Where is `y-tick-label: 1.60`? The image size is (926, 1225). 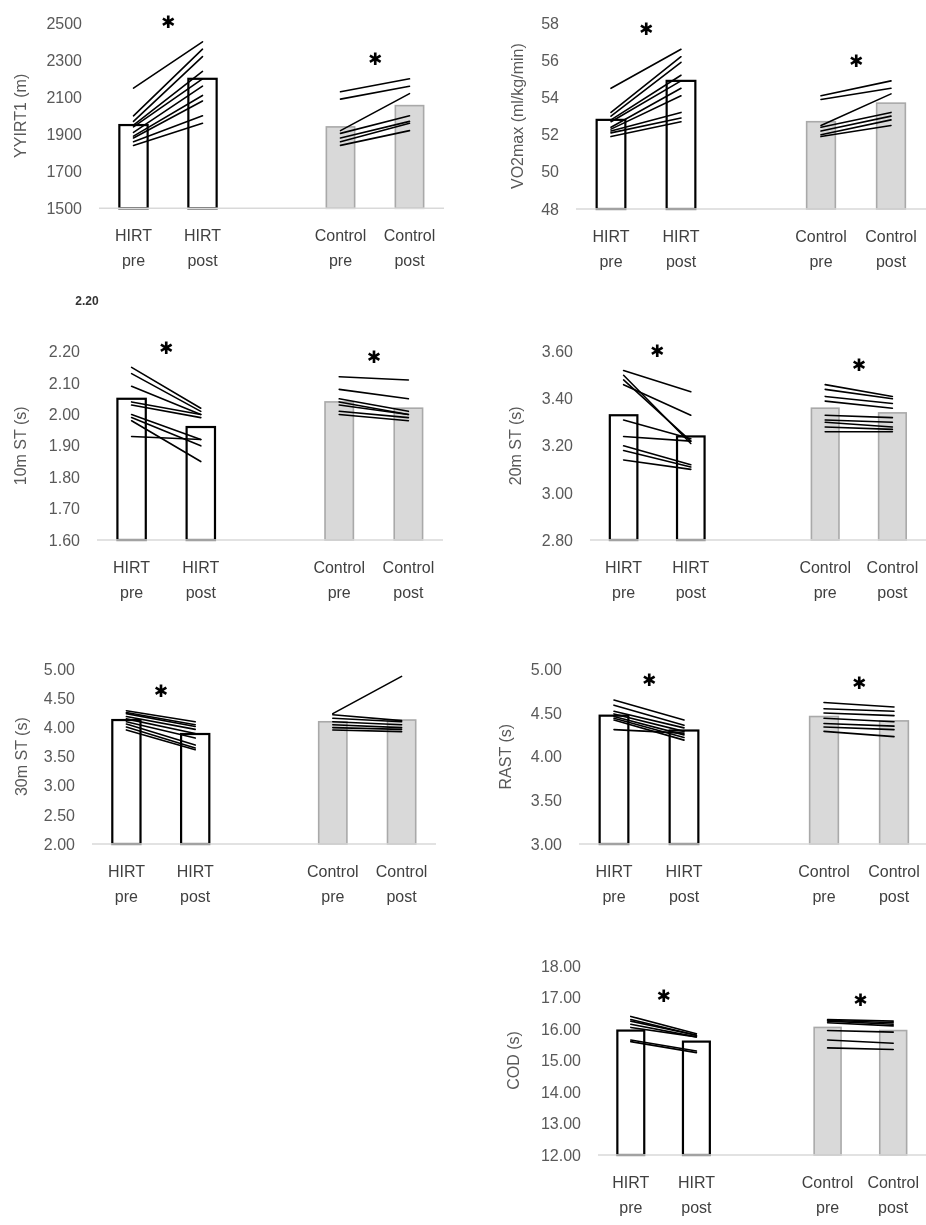 y-tick-label: 1.60 is located at coordinates (64, 540).